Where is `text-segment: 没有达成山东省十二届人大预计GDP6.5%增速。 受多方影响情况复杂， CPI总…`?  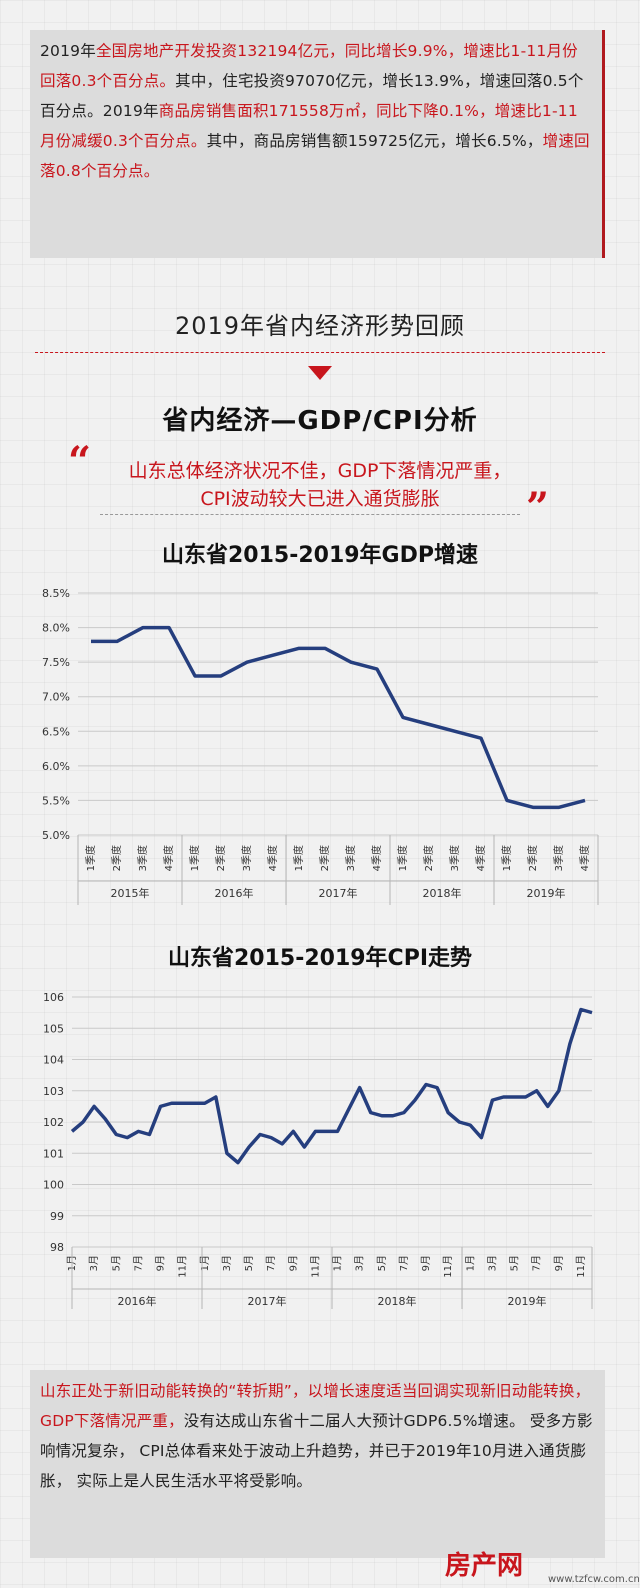
text-segment: 没有达成山东省十二届人大预计GDP6.5%增速。 受多方影响情况复杂， CPI总… is located at coordinates (316, 1451).